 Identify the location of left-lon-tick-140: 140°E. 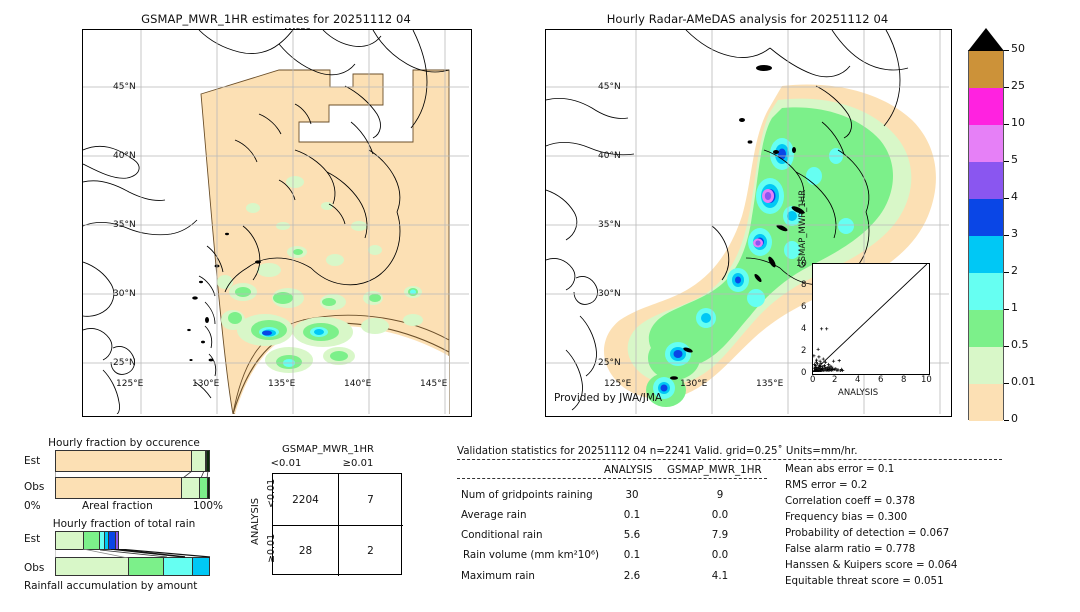
(358, 384).